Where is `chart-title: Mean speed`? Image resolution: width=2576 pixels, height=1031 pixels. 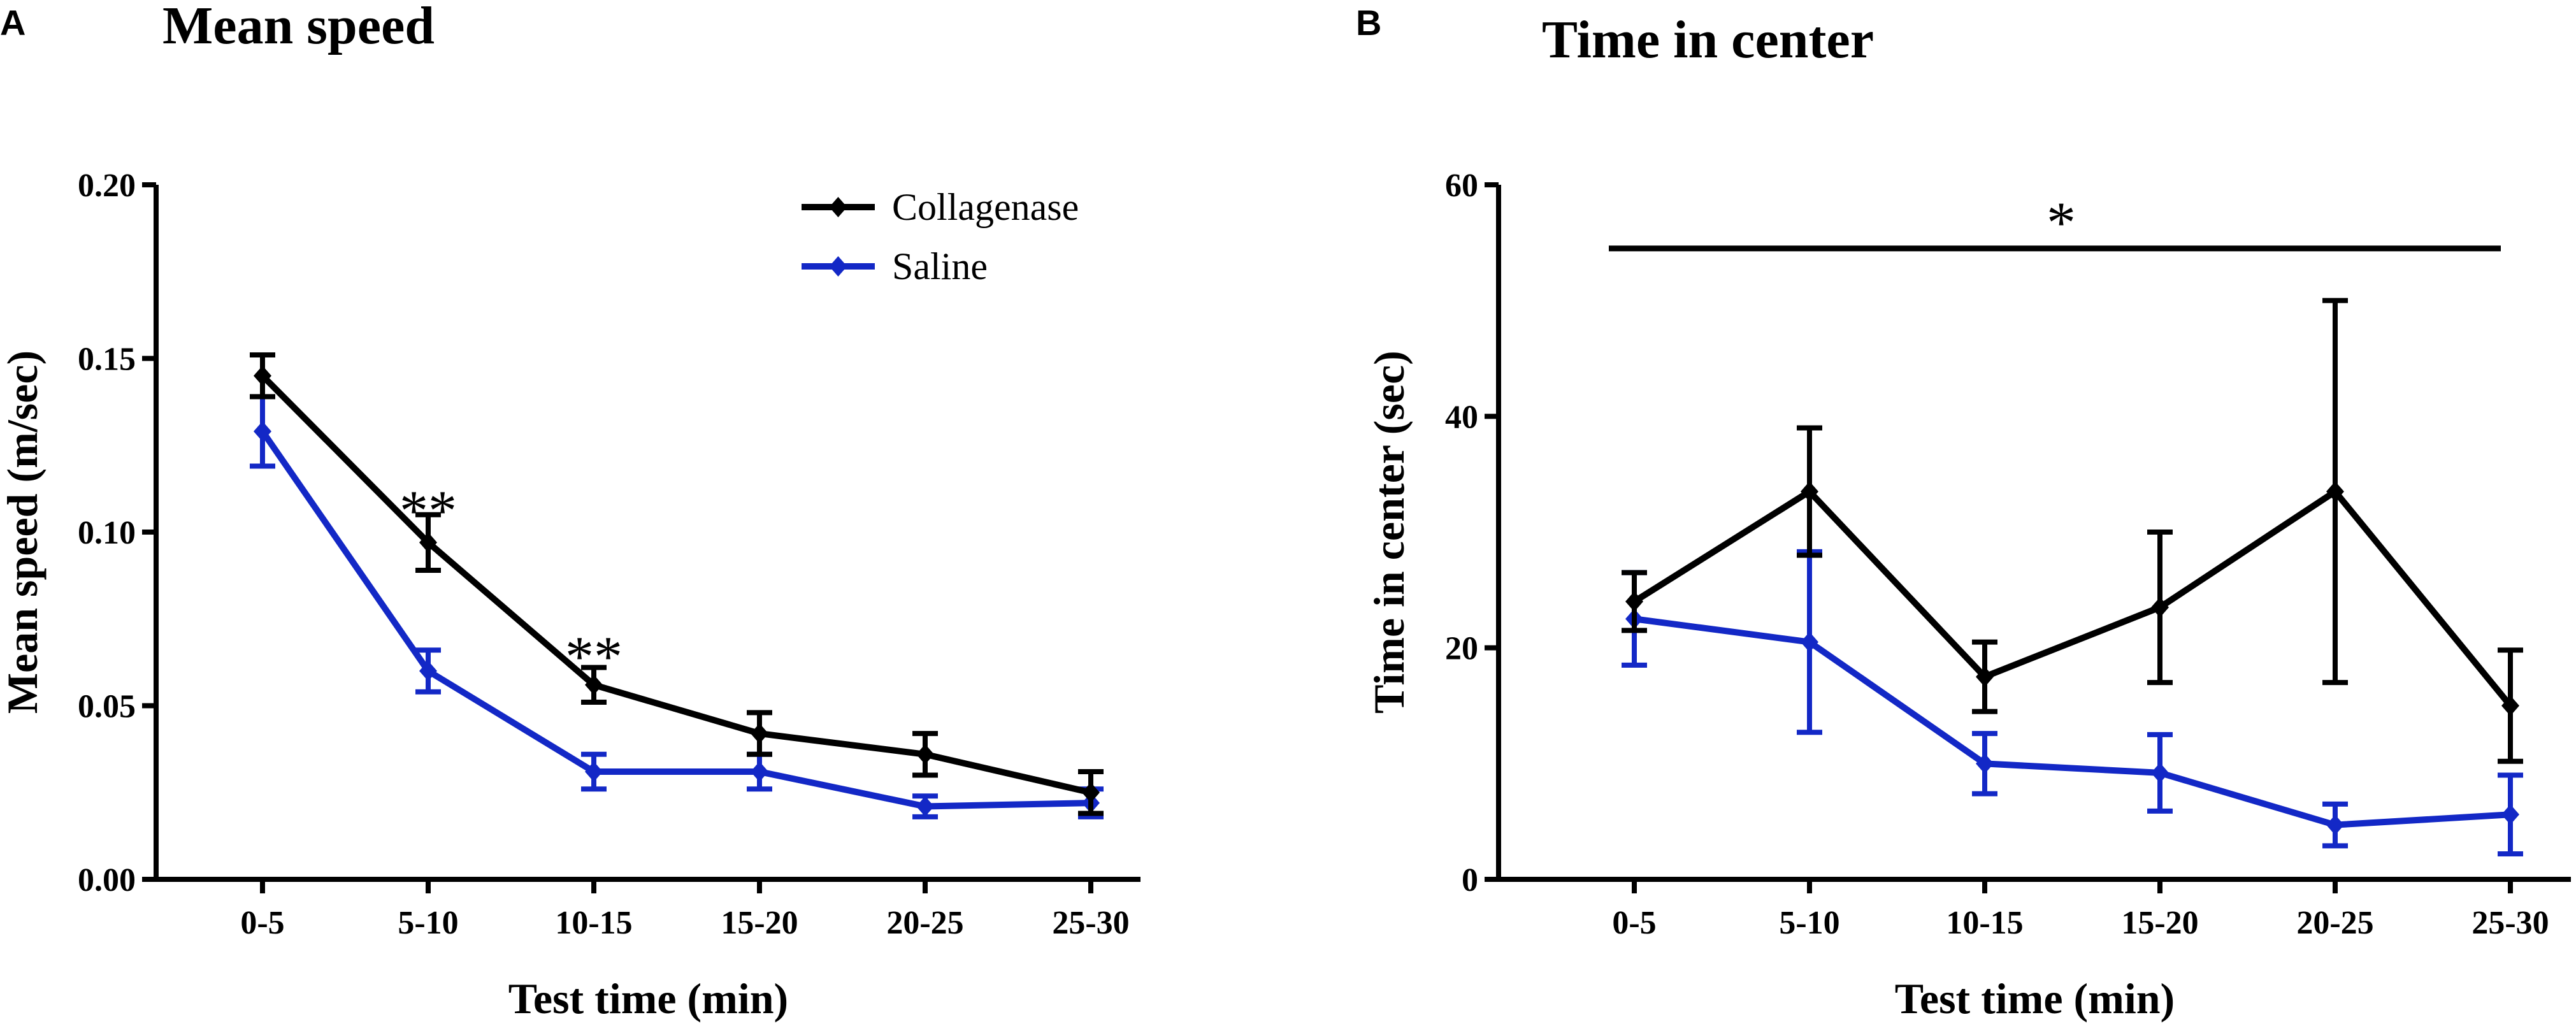
chart-title: Mean speed is located at coordinates (298, 27).